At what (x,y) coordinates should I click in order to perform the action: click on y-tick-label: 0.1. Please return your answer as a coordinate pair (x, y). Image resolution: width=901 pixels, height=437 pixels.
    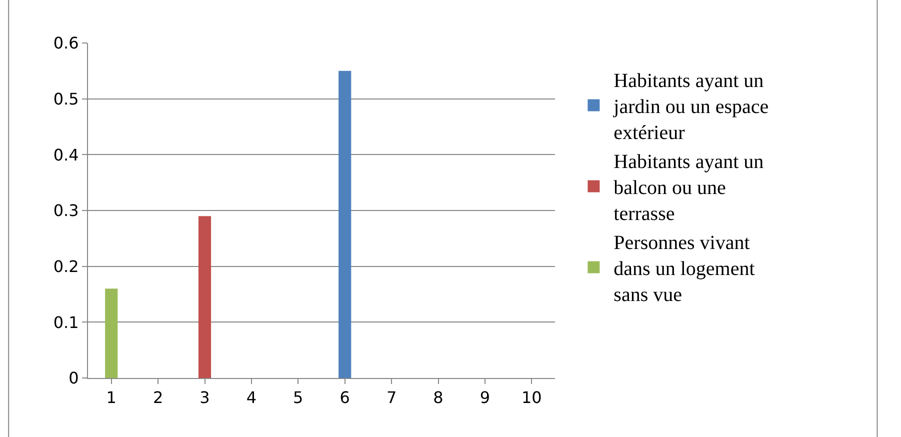
    Looking at the image, I should click on (66, 322).